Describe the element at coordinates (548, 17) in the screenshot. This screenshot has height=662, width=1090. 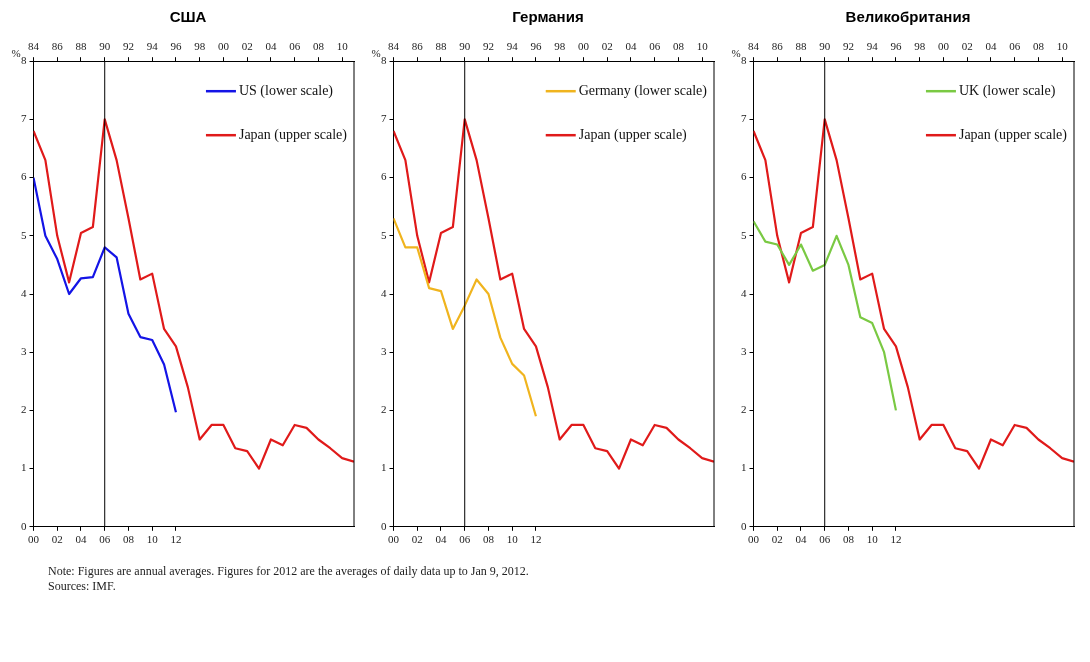
I see `chart-title: Германия` at that location.